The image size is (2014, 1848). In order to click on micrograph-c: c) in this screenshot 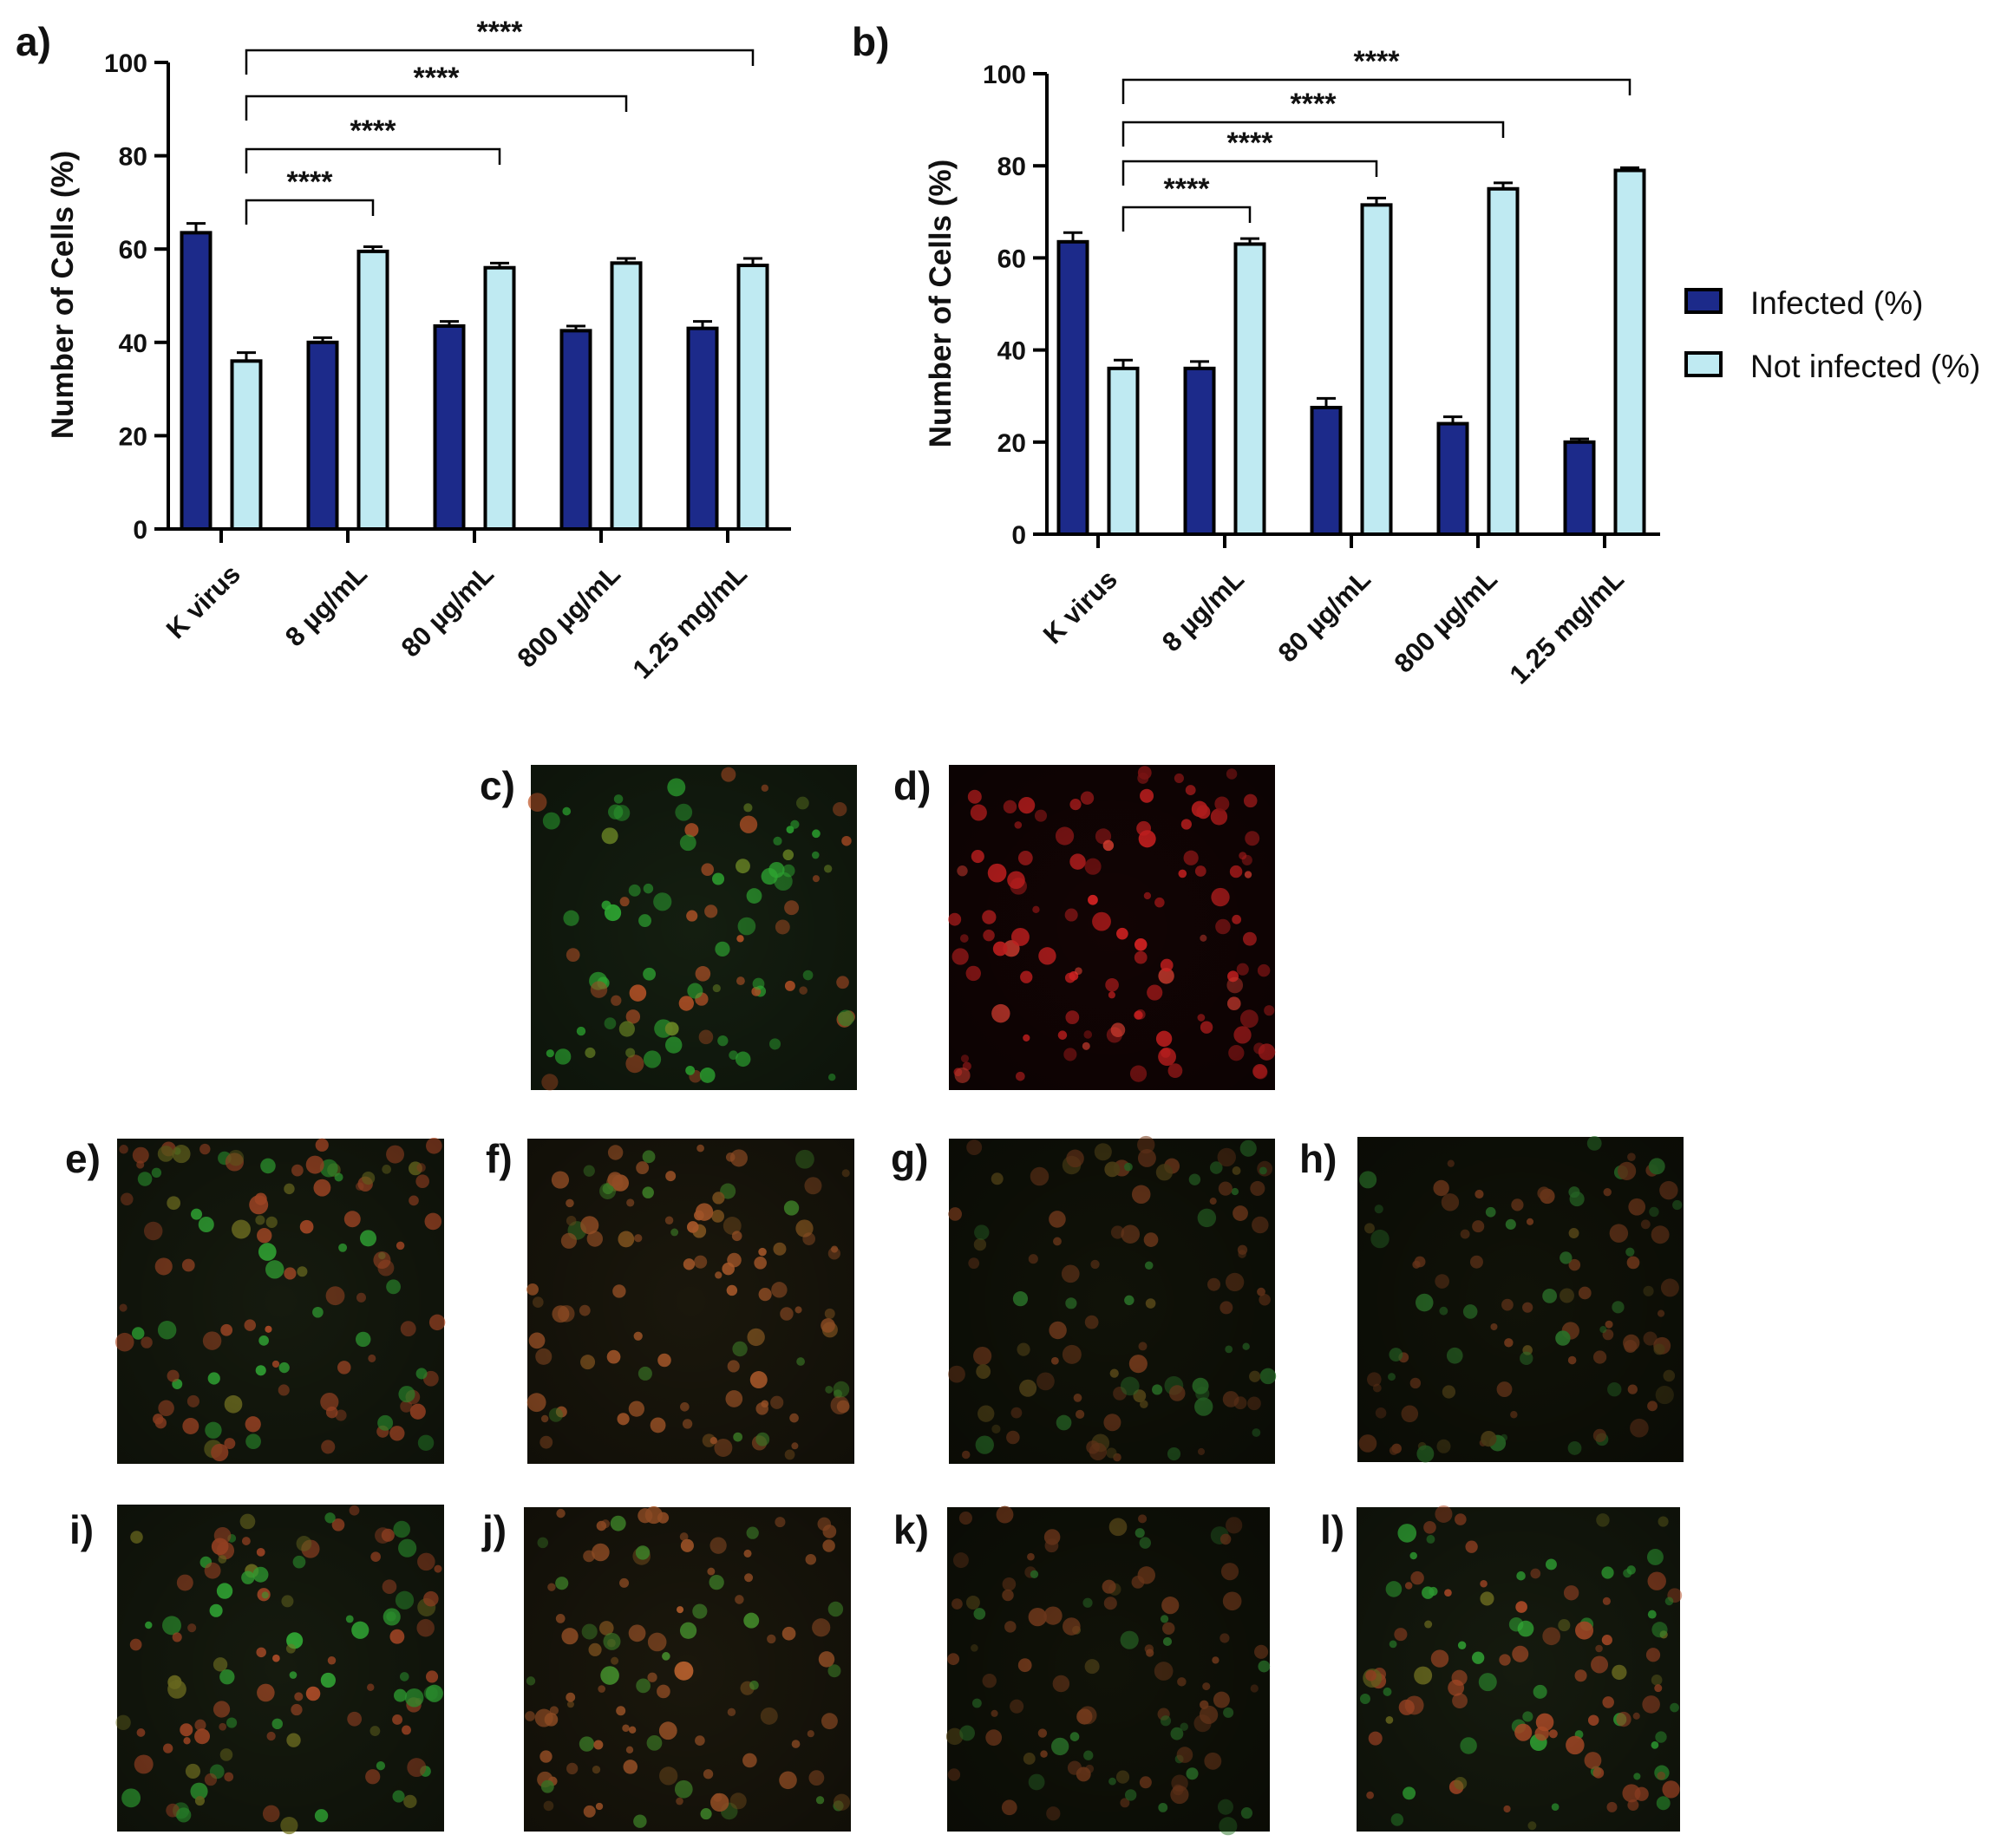, I will do `click(668, 927)`.